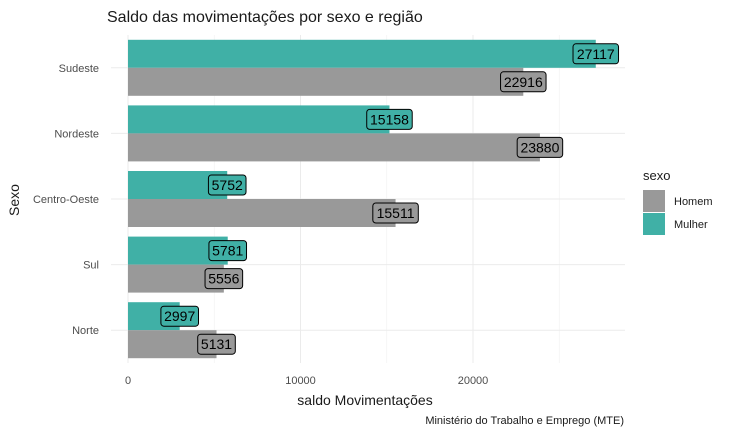  Describe the element at coordinates (300, 381) in the screenshot. I see `x-tick-label: 10000` at that location.